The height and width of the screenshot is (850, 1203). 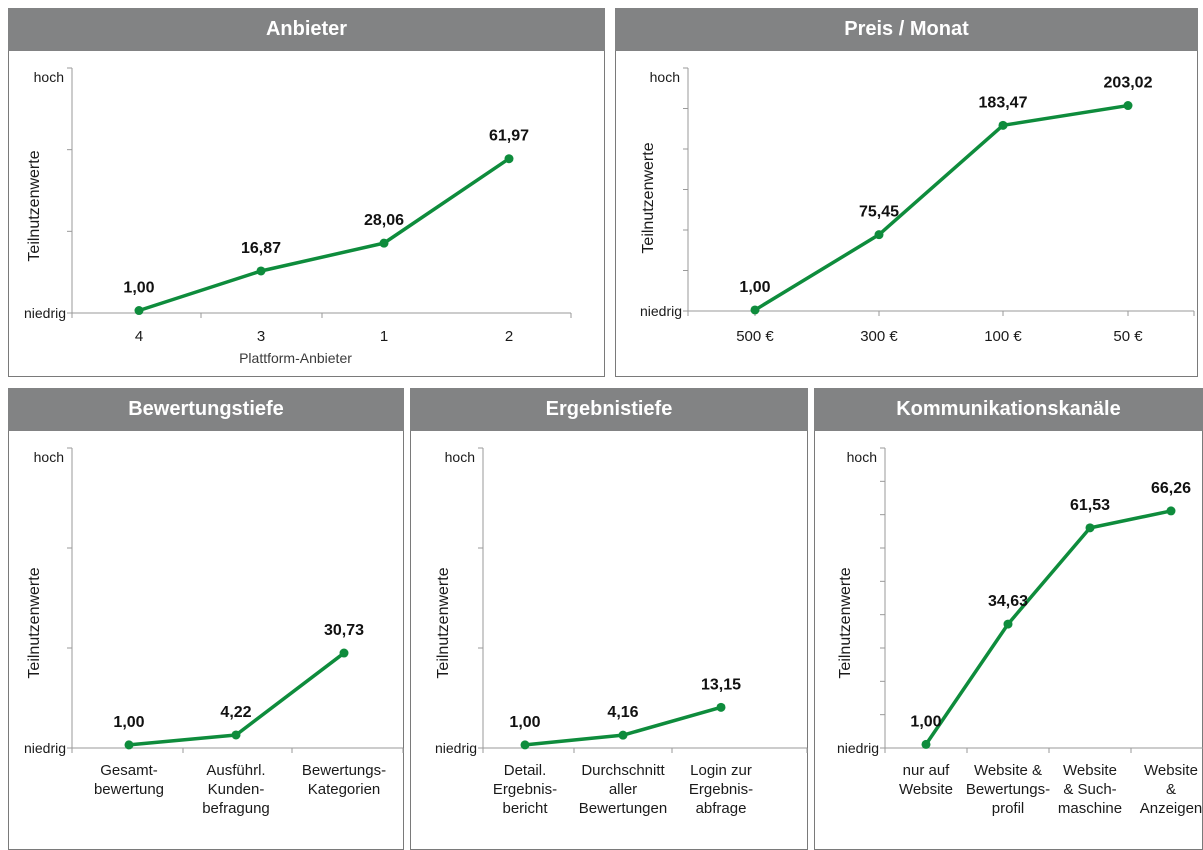 What do you see at coordinates (1128, 336) in the screenshot?
I see `x-tick-label-line: 50 €` at bounding box center [1128, 336].